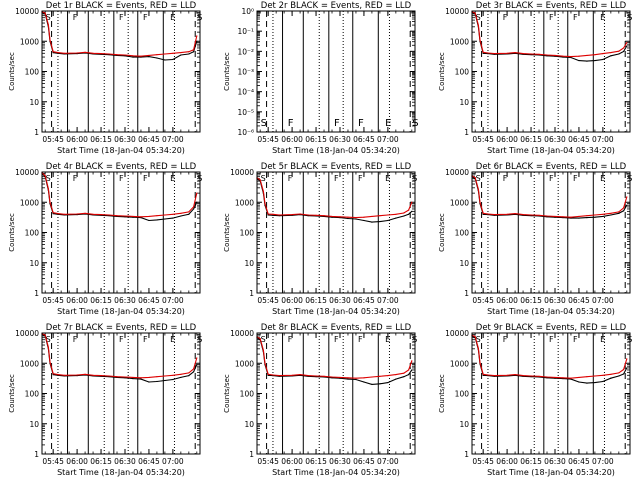  What do you see at coordinates (340, 139) in the screenshot?
I see `x-tick-label: 06:30` at bounding box center [340, 139].